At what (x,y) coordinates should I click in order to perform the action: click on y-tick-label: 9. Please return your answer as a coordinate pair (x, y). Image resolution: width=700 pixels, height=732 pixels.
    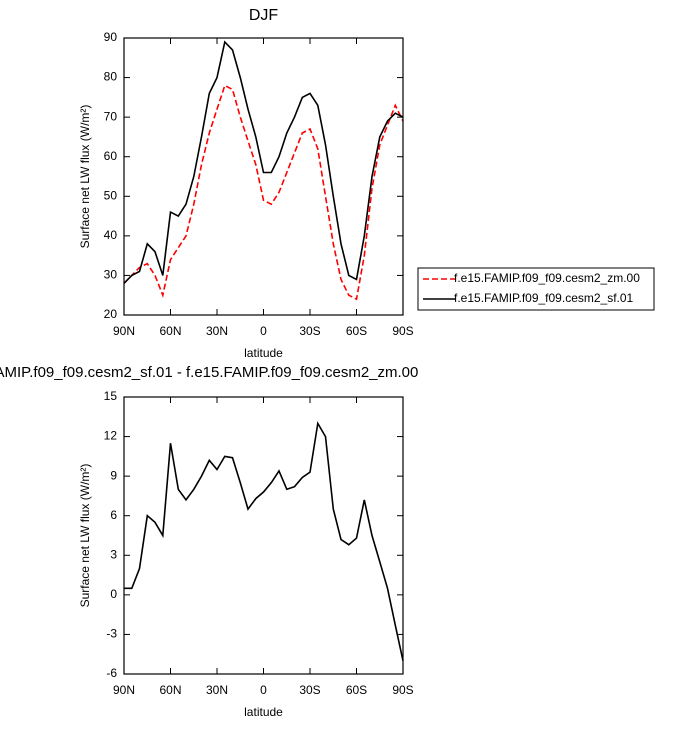
    Looking at the image, I should click on (113, 475).